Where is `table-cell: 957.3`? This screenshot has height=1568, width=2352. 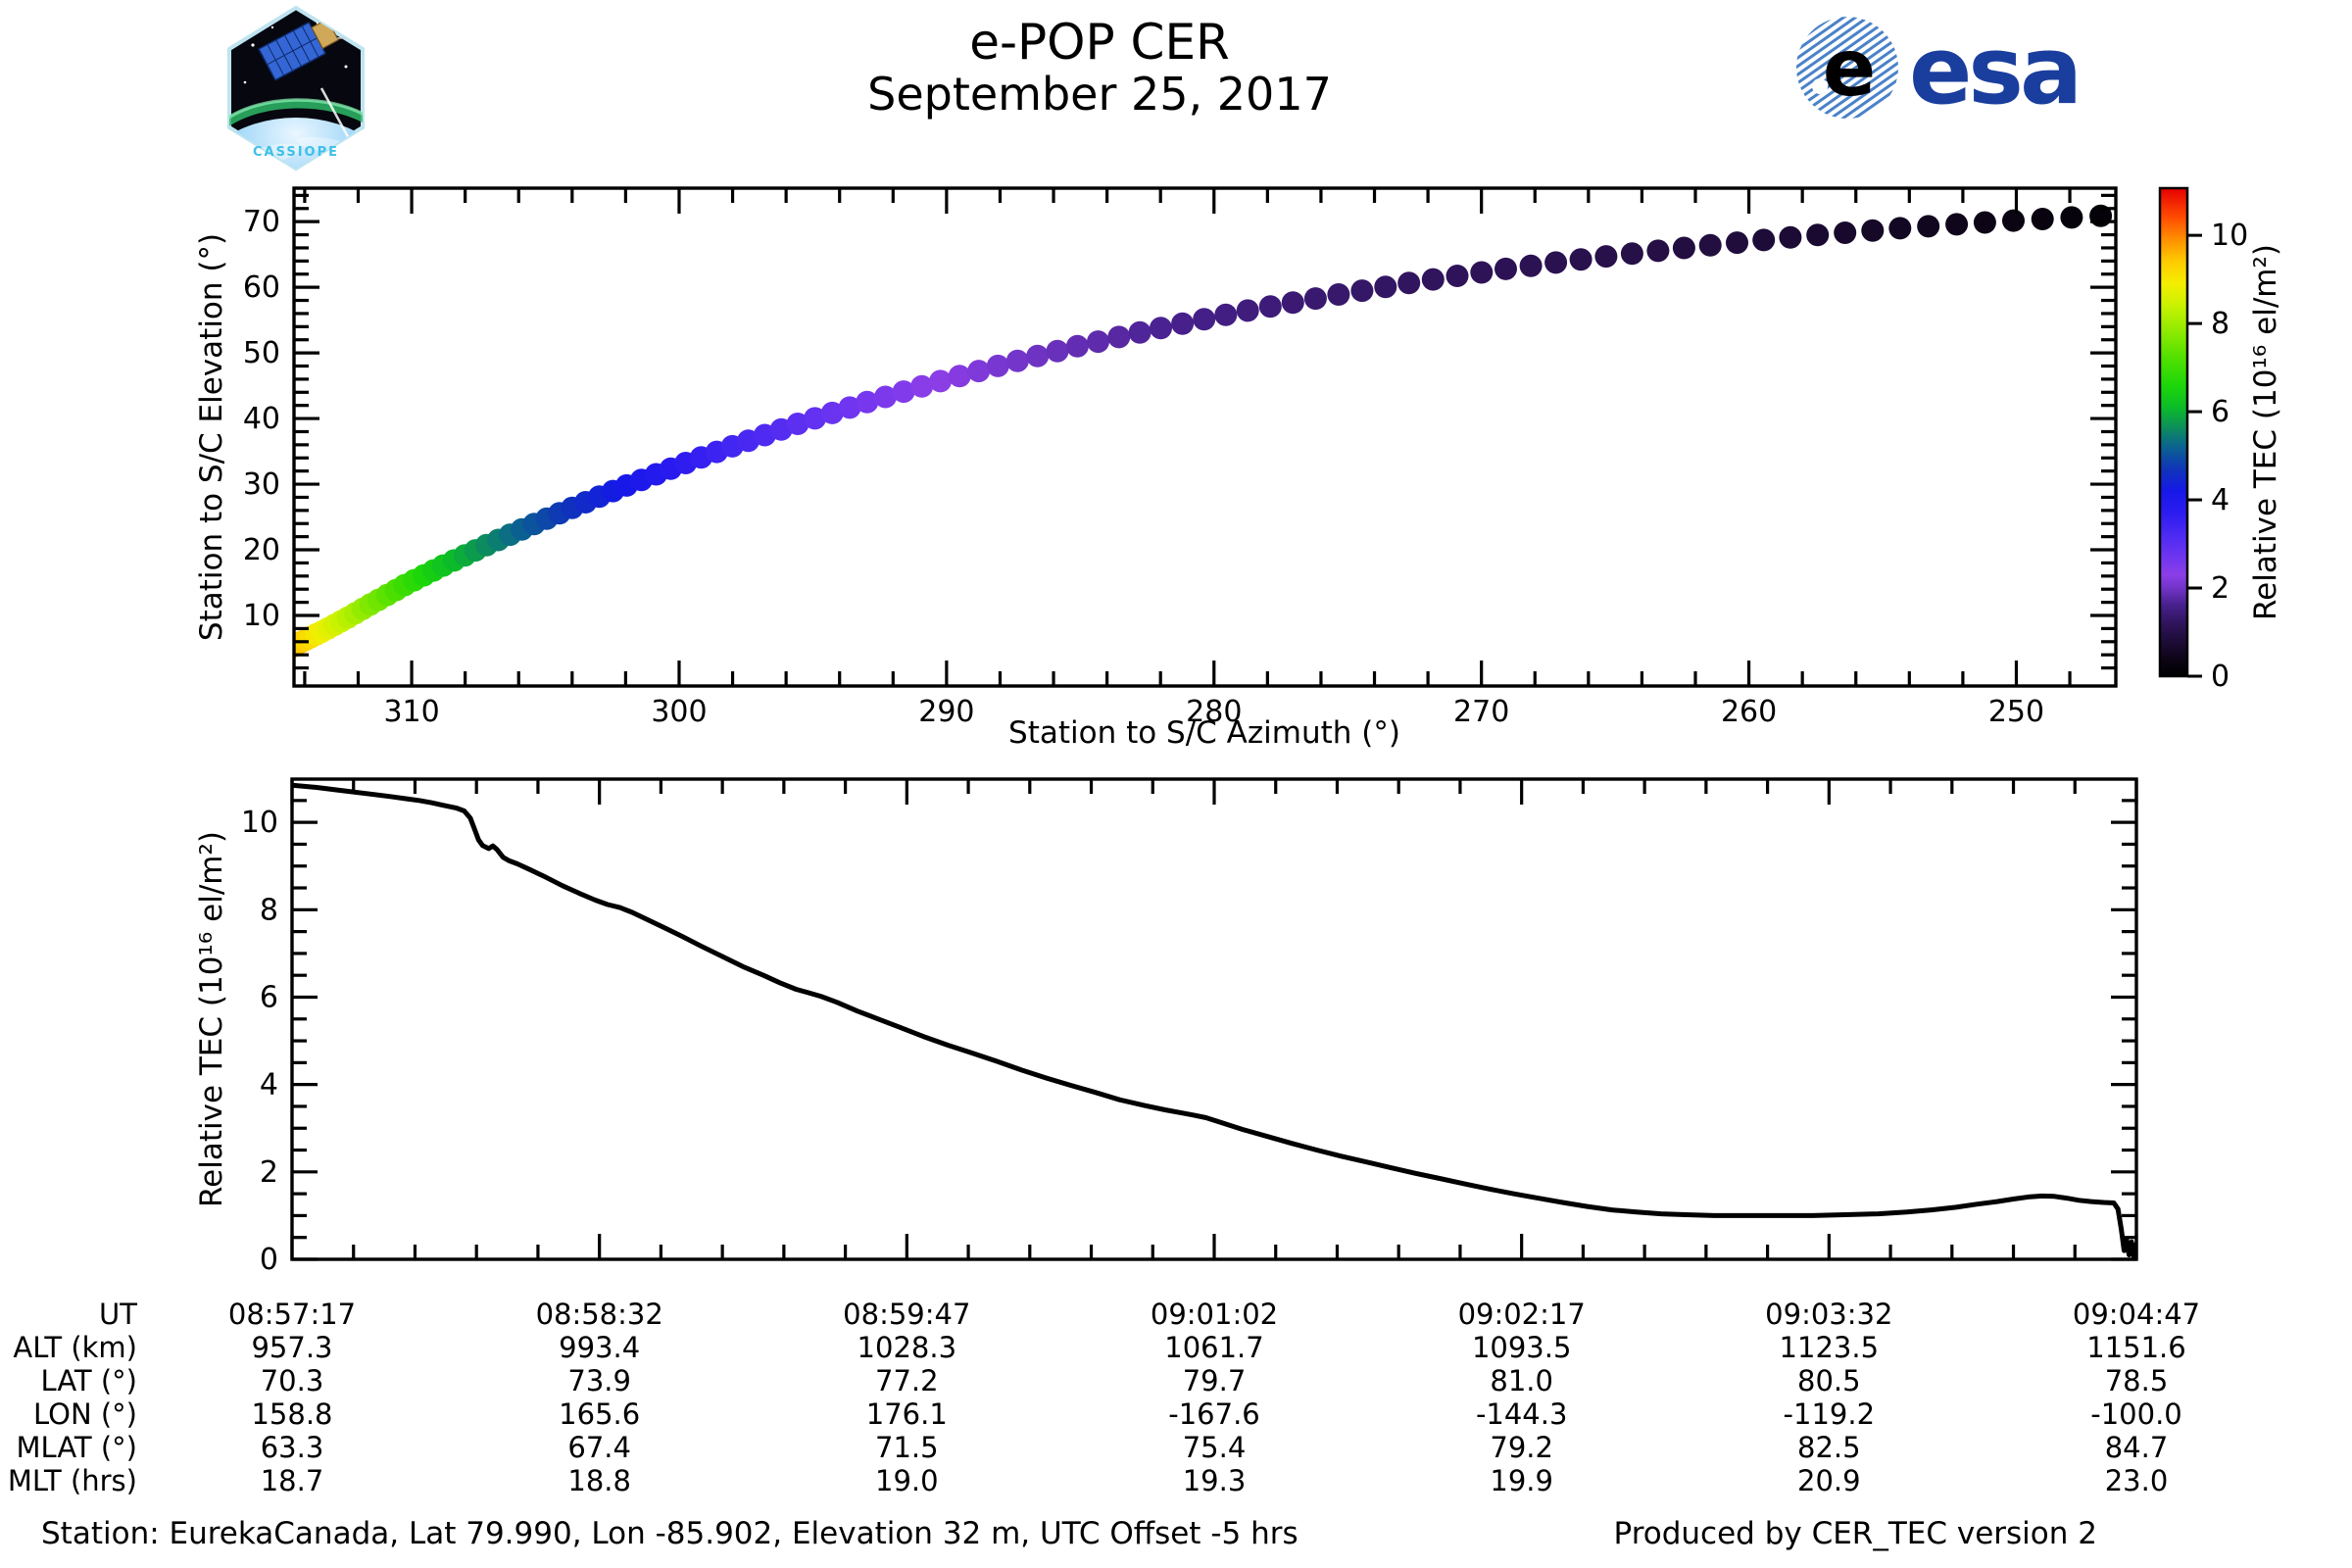
table-cell: 957.3 is located at coordinates (291, 1347).